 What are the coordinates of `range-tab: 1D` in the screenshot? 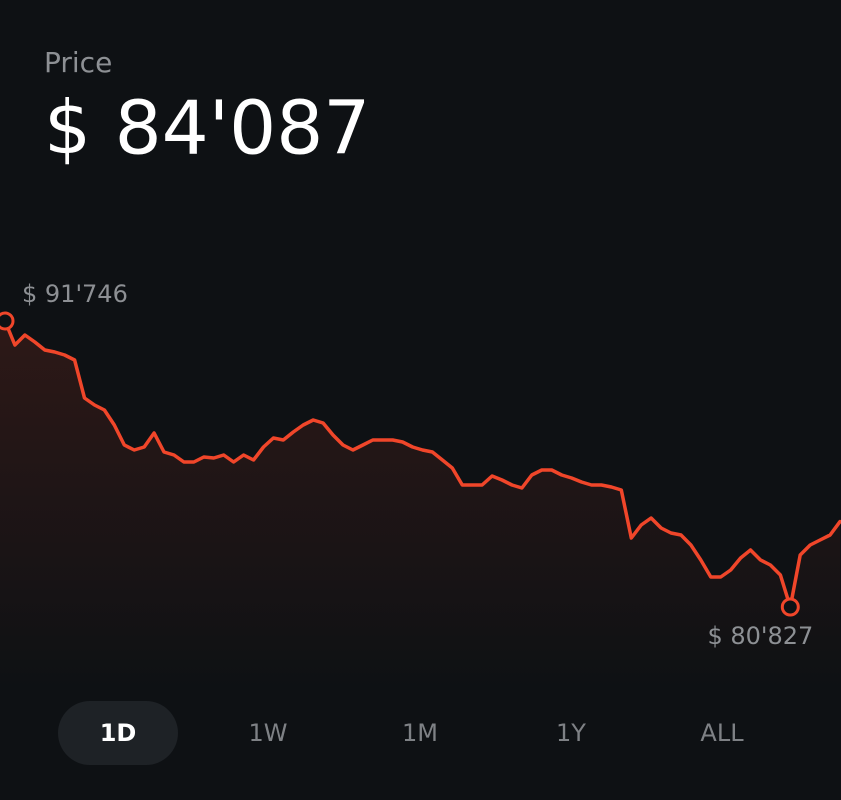 It's located at (118, 733).